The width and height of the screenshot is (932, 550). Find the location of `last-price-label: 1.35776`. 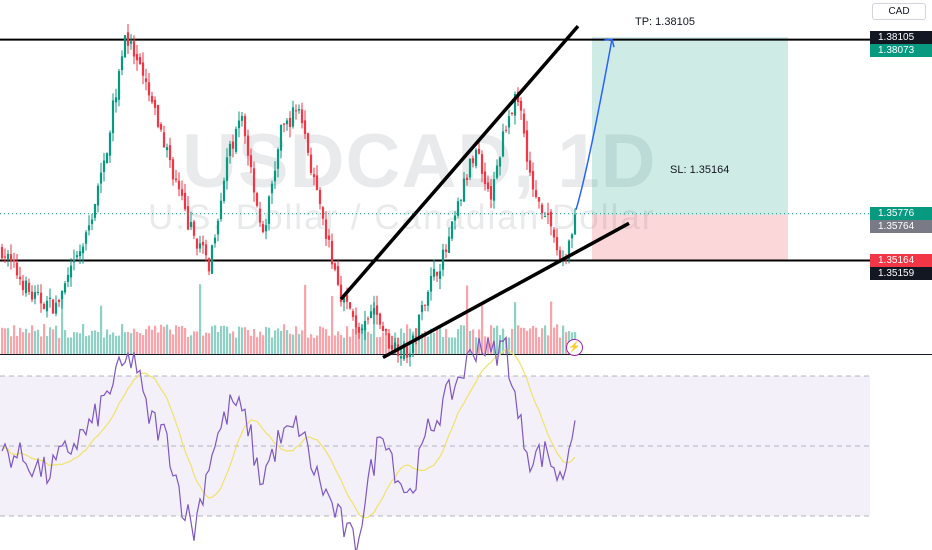

last-price-label: 1.35776 is located at coordinates (901, 213).